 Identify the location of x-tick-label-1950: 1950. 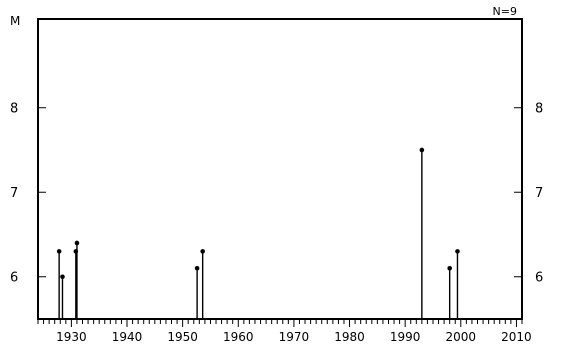
(182, 337).